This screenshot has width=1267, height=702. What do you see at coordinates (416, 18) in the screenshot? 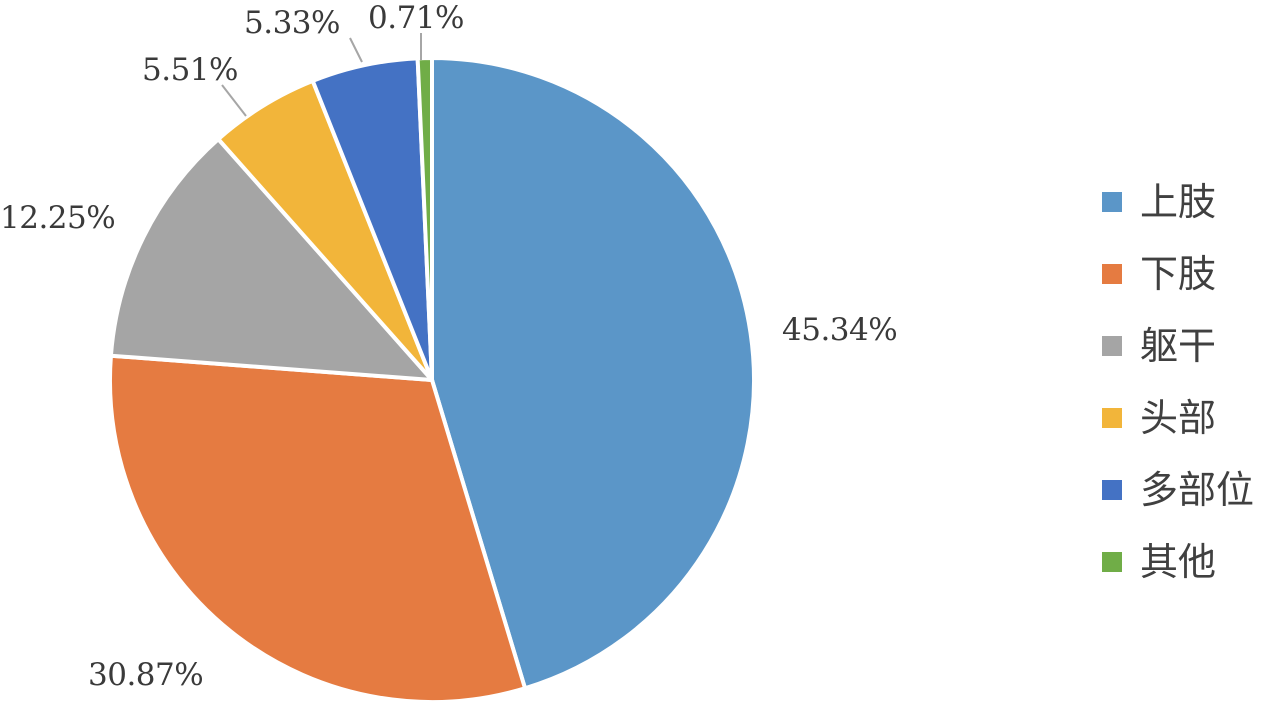
I see `data-label-6: 0.71%` at bounding box center [416, 18].